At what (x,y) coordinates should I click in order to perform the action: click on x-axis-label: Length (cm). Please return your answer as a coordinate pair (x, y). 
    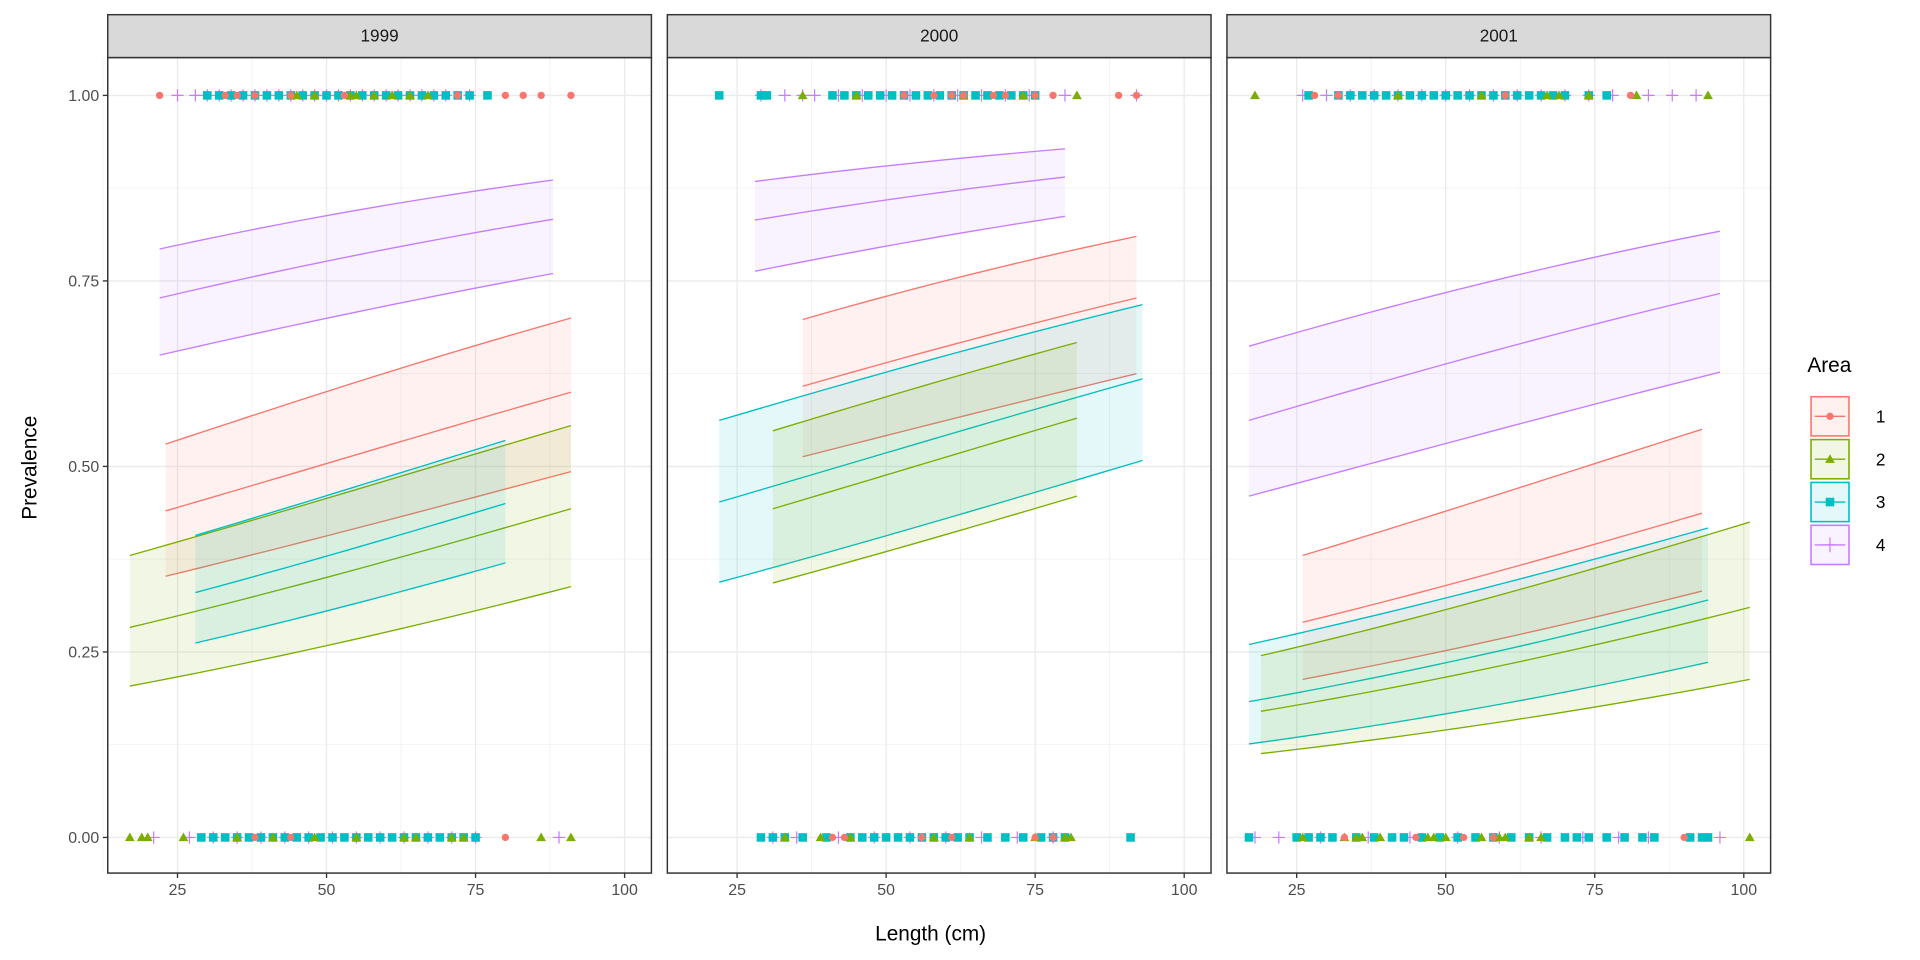
    Looking at the image, I should click on (930, 933).